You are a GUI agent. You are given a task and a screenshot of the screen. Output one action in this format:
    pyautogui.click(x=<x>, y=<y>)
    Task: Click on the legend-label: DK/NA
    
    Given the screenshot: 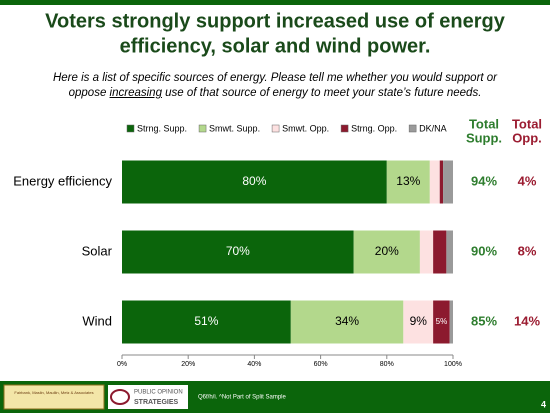 What is the action you would take?
    pyautogui.click(x=433, y=128)
    